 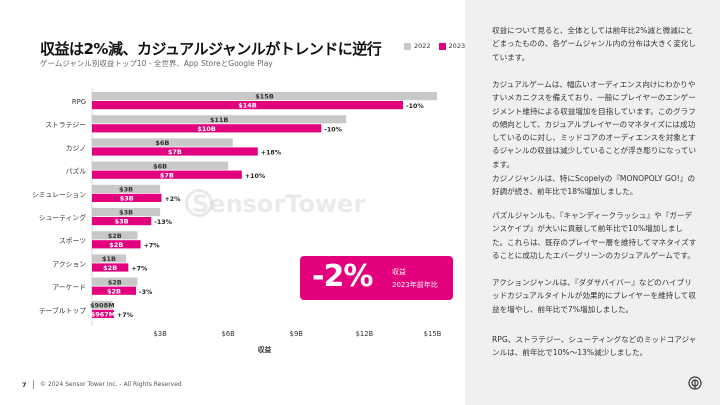 What do you see at coordinates (342, 276) in the screenshot?
I see `callout-value: -2%` at bounding box center [342, 276].